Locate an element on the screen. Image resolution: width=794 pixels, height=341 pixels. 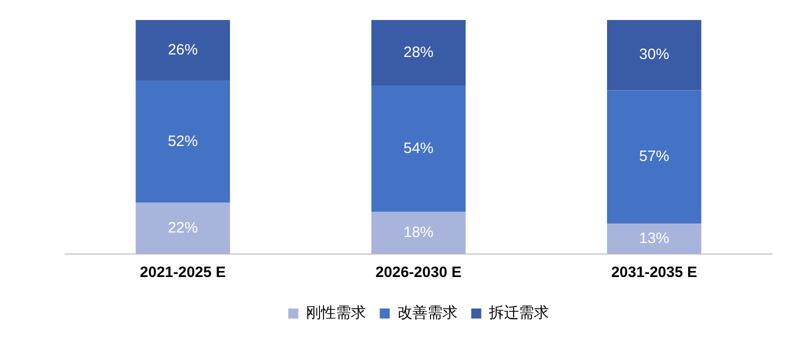
data-label: 57% is located at coordinates (654, 157).